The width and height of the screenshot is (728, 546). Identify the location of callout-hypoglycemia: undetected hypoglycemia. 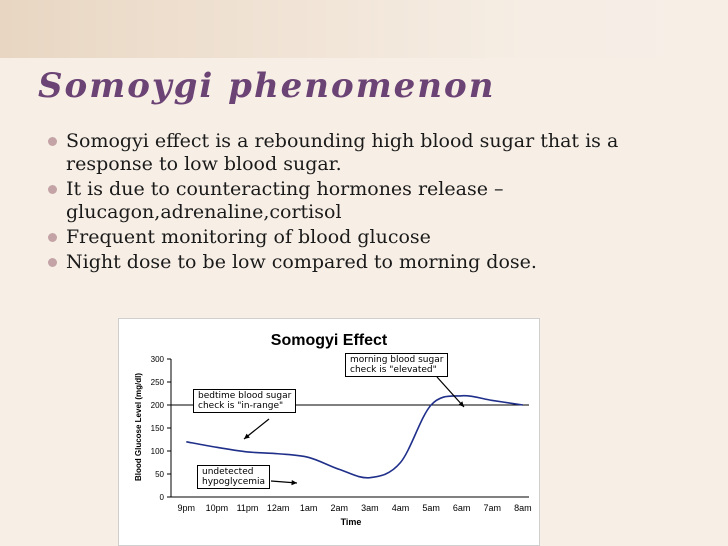
(234, 477).